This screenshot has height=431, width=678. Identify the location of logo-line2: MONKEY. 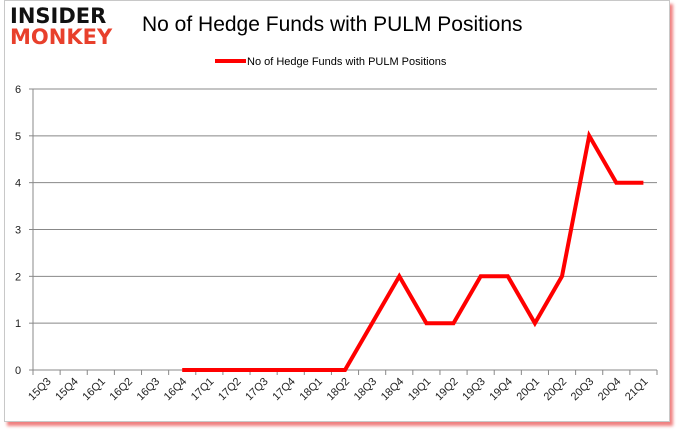
(61, 37).